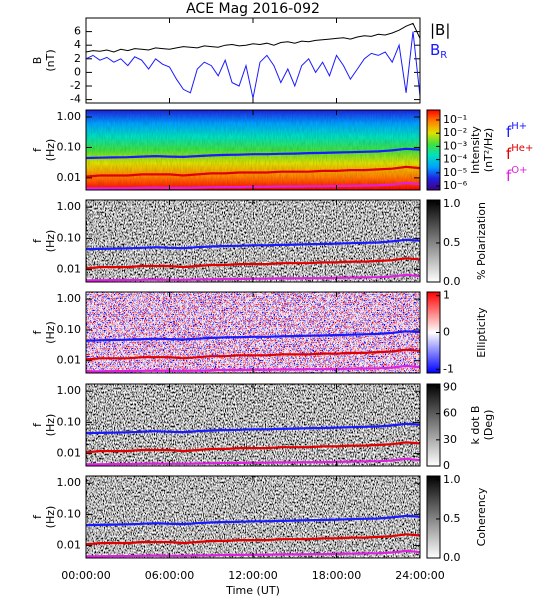  What do you see at coordinates (450, 413) in the screenshot?
I see `colorbar-tick-label: 60` at bounding box center [450, 413].